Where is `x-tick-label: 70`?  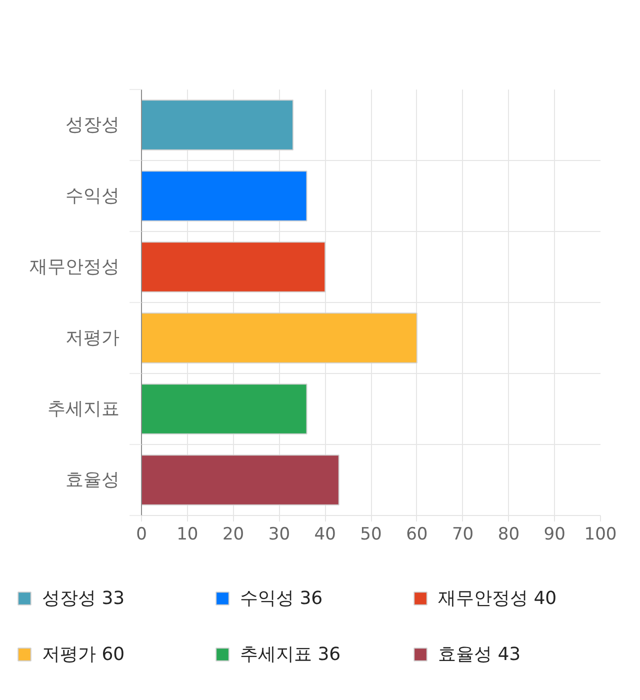
x-tick-label: 70 is located at coordinates (463, 534).